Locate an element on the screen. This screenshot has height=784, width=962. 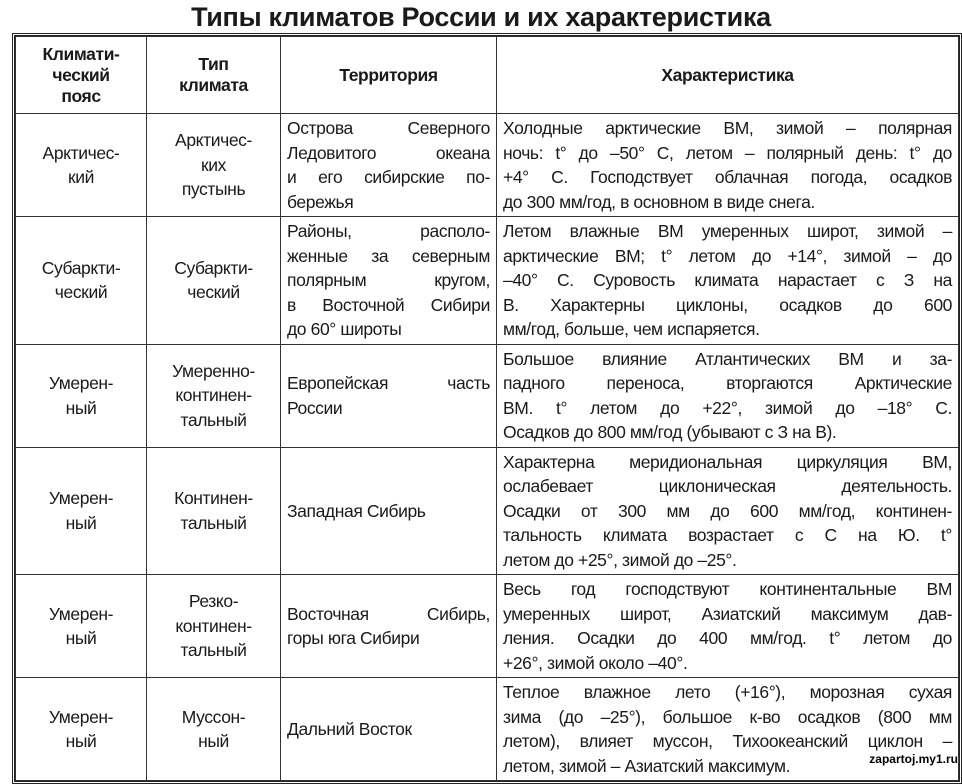
cell-line: Территория is located at coordinates (388, 74).